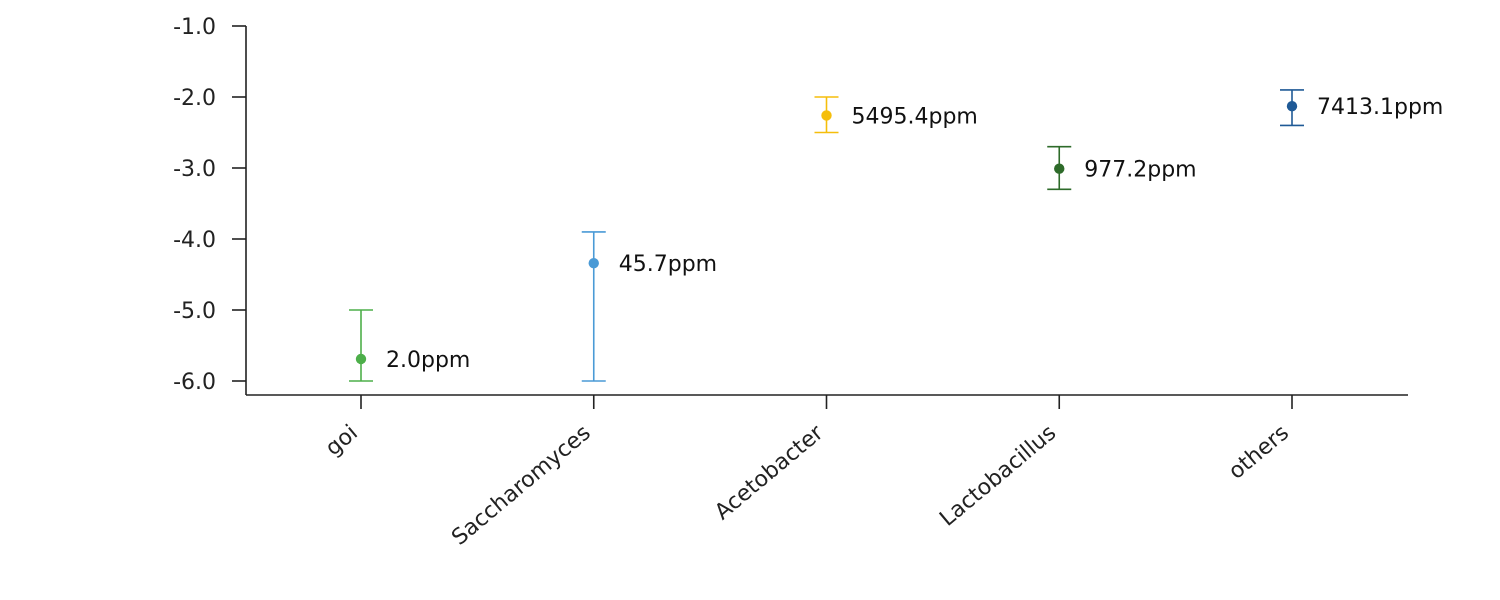  Describe the element at coordinates (521, 485) in the screenshot. I see `x-tick-label: Saccharomyces` at that location.